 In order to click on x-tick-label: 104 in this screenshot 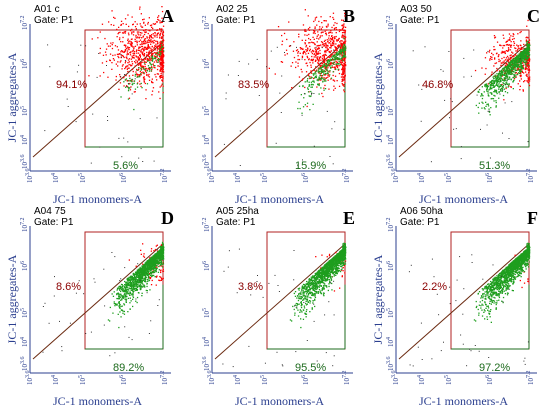, I will do `click(55, 380)`.